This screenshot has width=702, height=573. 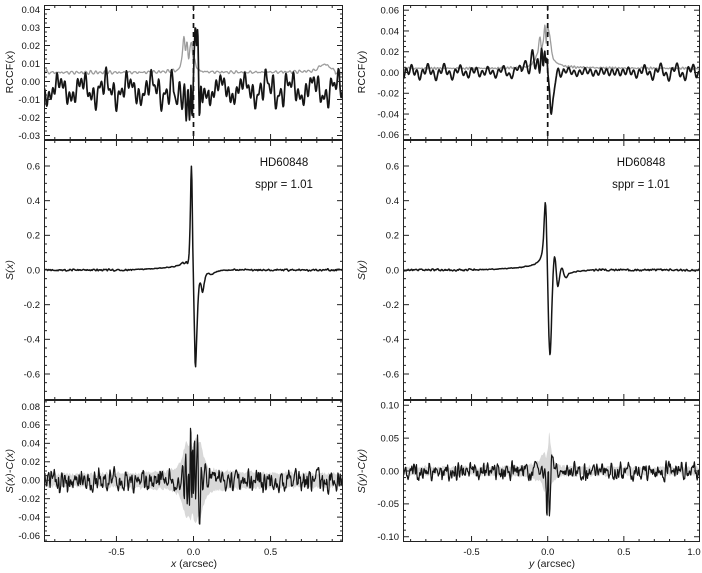 What do you see at coordinates (551, 278) in the screenshot?
I see `curve-signature` at bounding box center [551, 278].